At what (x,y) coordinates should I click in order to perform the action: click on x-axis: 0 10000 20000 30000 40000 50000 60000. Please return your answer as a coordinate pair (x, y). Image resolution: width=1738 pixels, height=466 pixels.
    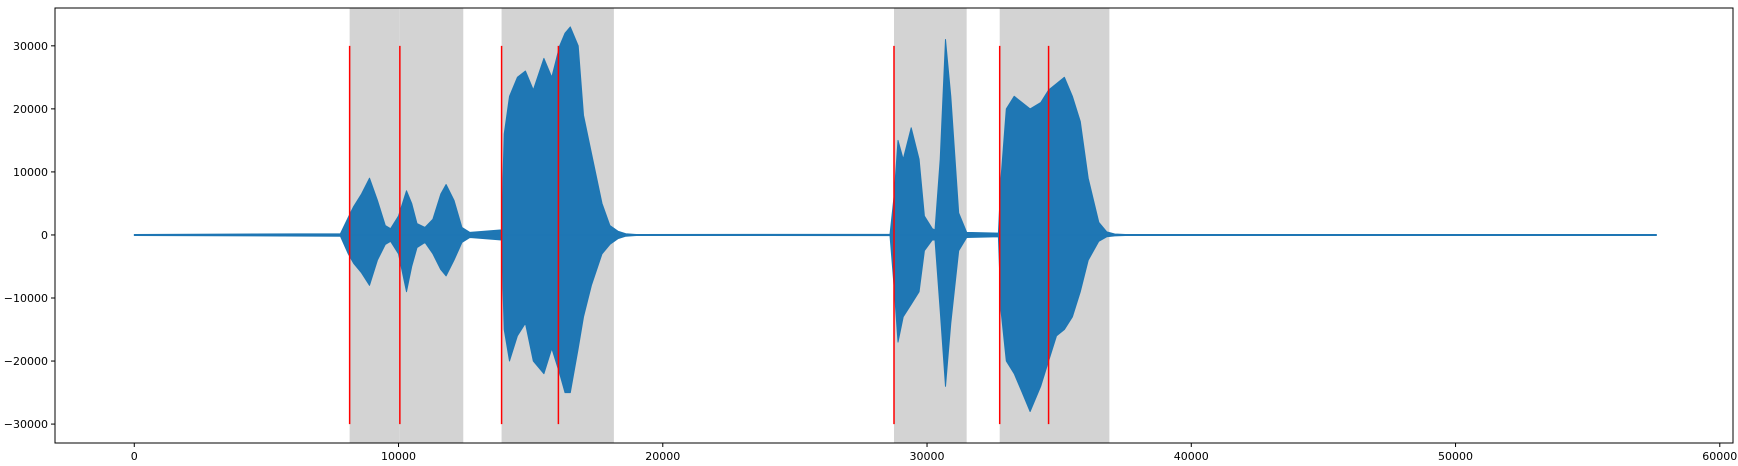
    Looking at the image, I should click on (934, 453).